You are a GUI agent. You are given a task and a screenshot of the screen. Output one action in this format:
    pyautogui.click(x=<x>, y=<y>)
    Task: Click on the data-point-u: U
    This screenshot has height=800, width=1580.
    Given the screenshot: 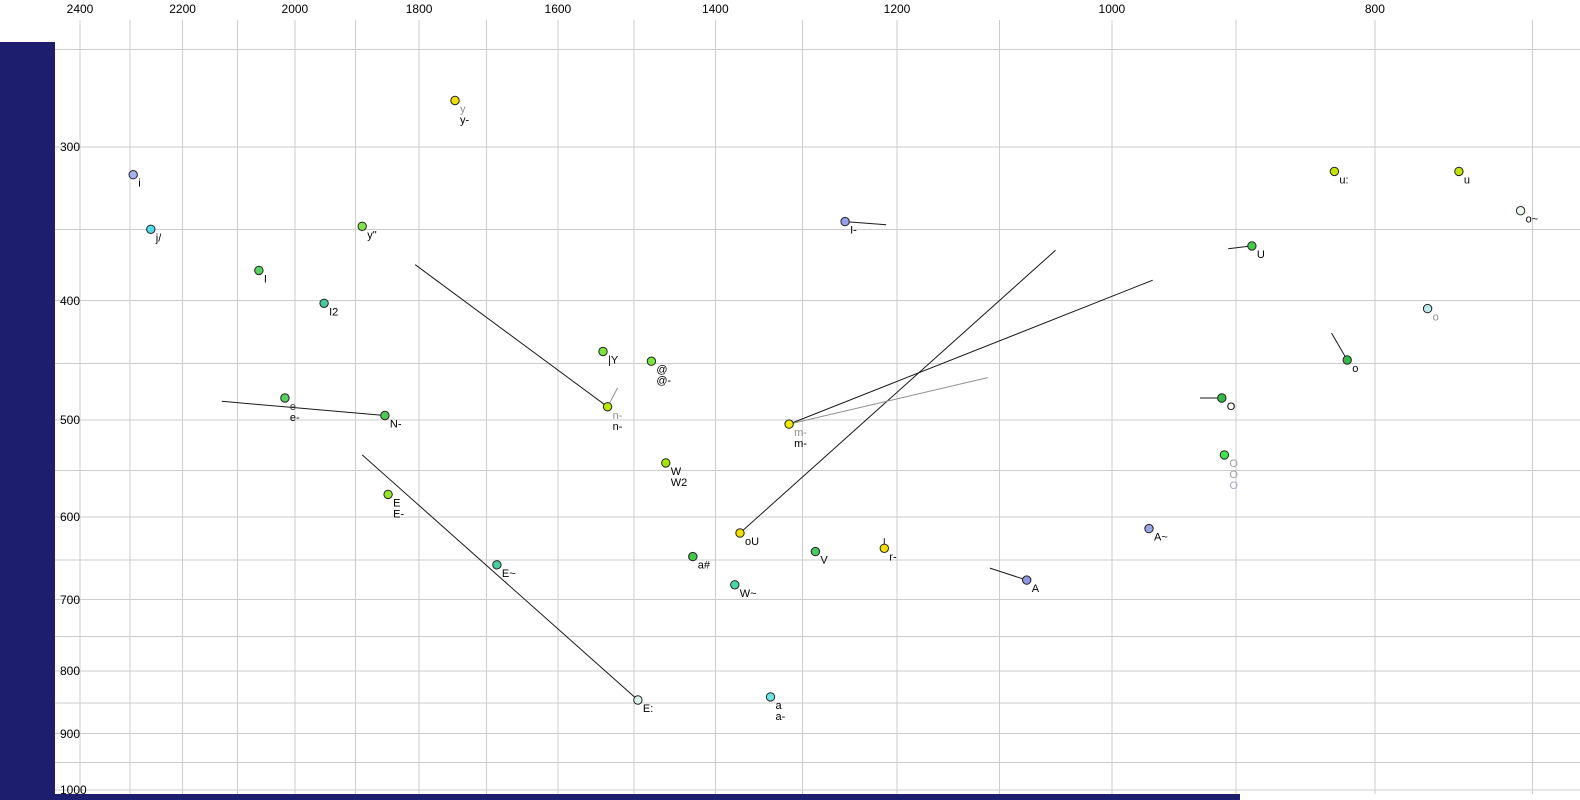 What is the action you would take?
    pyautogui.click(x=1256, y=251)
    